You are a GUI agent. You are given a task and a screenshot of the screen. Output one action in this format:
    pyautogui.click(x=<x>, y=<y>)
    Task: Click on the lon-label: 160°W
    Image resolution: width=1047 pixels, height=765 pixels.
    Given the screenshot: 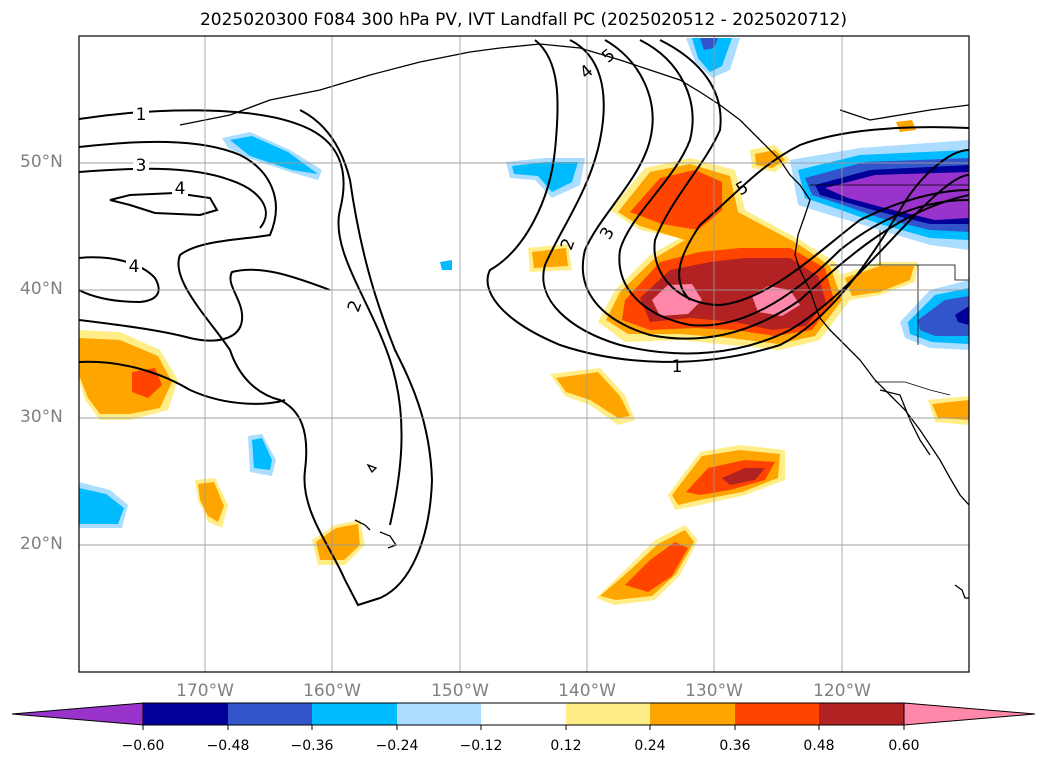 What is the action you would take?
    pyautogui.click(x=332, y=691)
    